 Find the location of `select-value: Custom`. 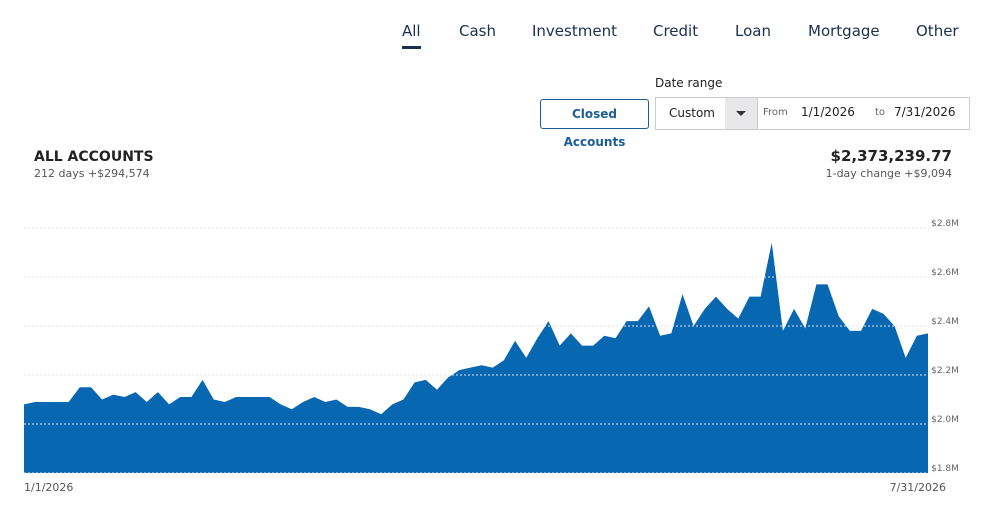

select-value: Custom is located at coordinates (692, 113).